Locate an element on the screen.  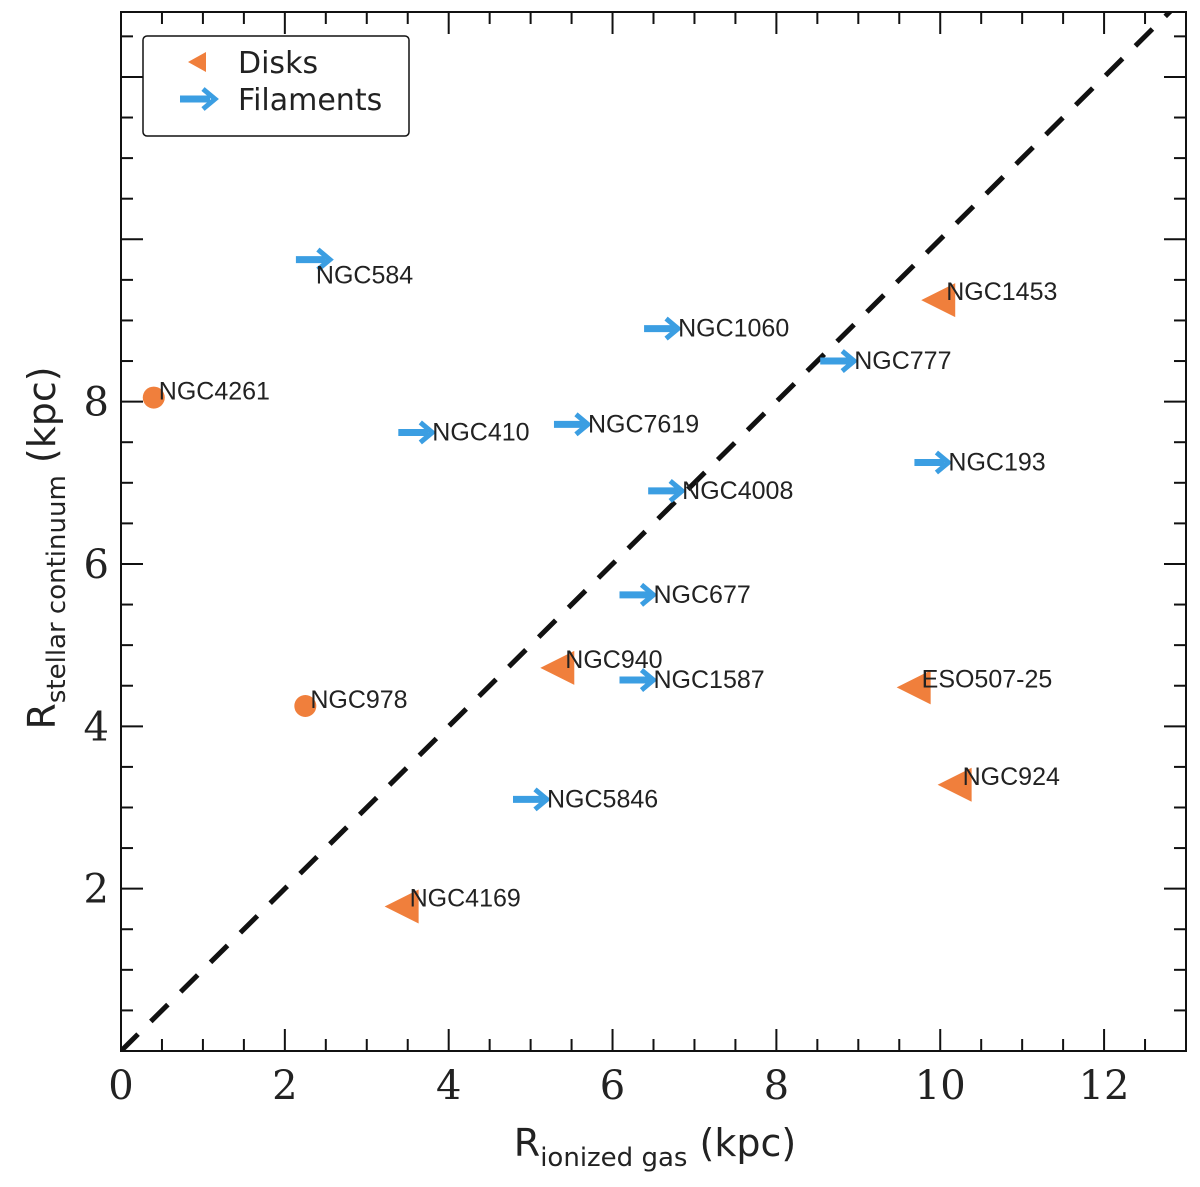
point-ngc924 is located at coordinates (954, 784).